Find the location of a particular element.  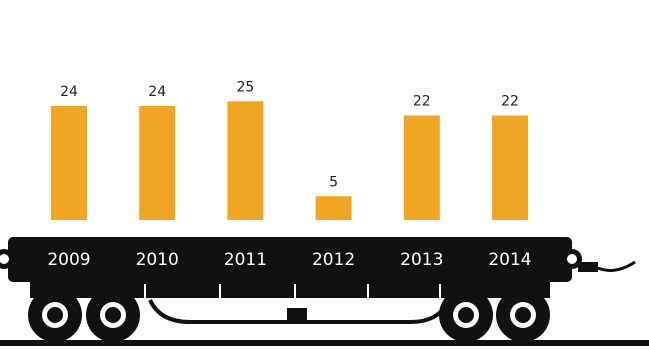

value-label: 25 is located at coordinates (245, 87).